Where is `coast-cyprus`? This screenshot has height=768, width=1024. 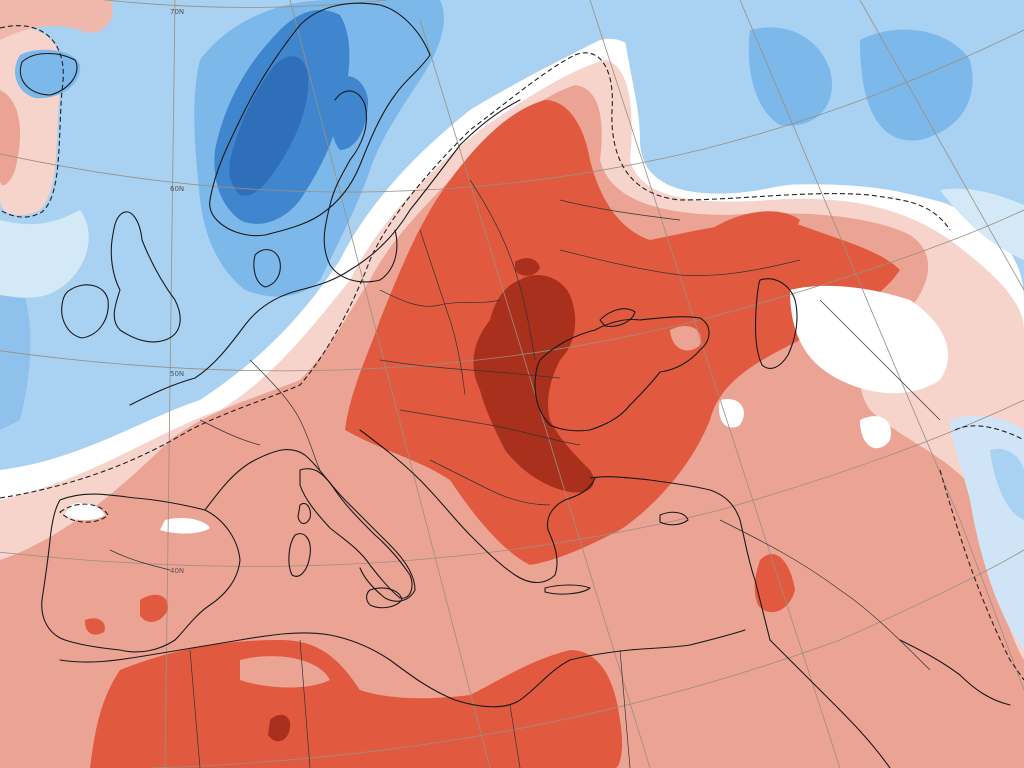 coast-cyprus is located at coordinates (674, 518).